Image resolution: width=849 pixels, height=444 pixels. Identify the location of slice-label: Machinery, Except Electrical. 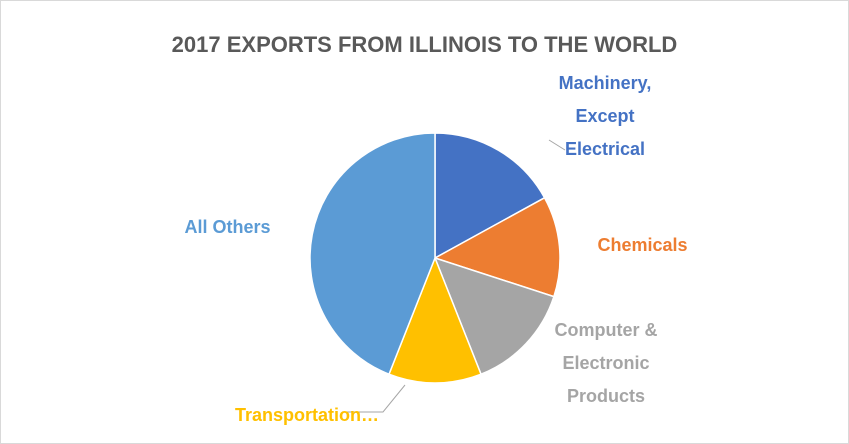
(605, 116).